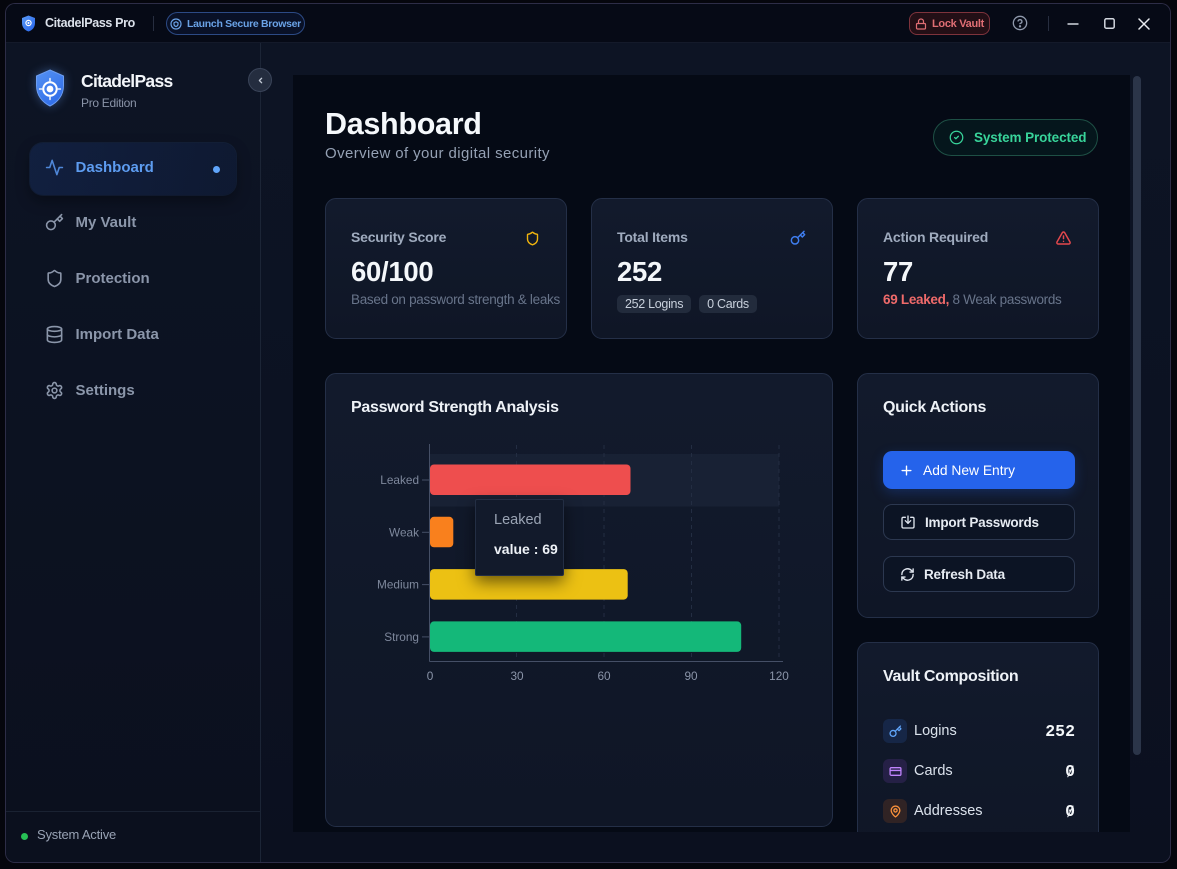 The height and width of the screenshot is (869, 1177). Describe the element at coordinates (779, 676) in the screenshot. I see `svg-text: 120` at that location.